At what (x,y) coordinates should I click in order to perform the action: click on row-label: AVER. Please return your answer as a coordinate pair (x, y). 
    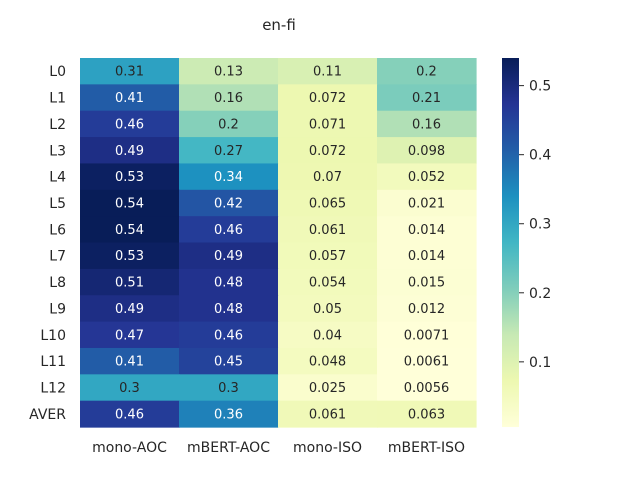
    Looking at the image, I should click on (47, 415).